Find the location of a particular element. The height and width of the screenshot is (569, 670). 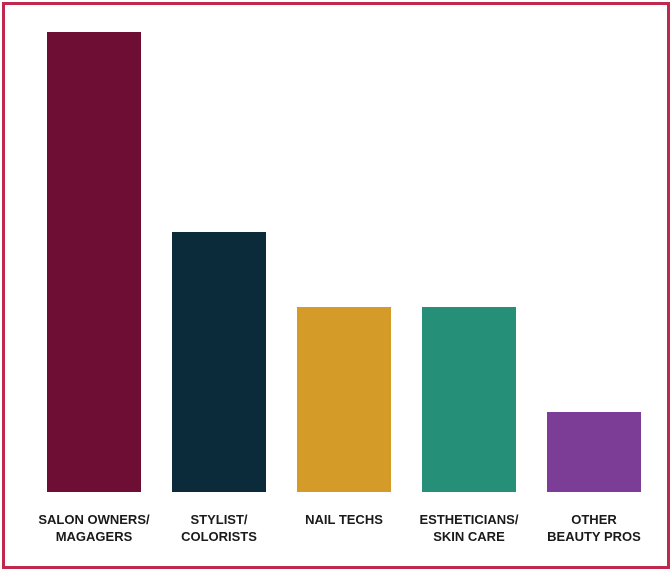

category-label-4: ESTHETICIANS/ SKIN CARE is located at coordinates (469, 528).